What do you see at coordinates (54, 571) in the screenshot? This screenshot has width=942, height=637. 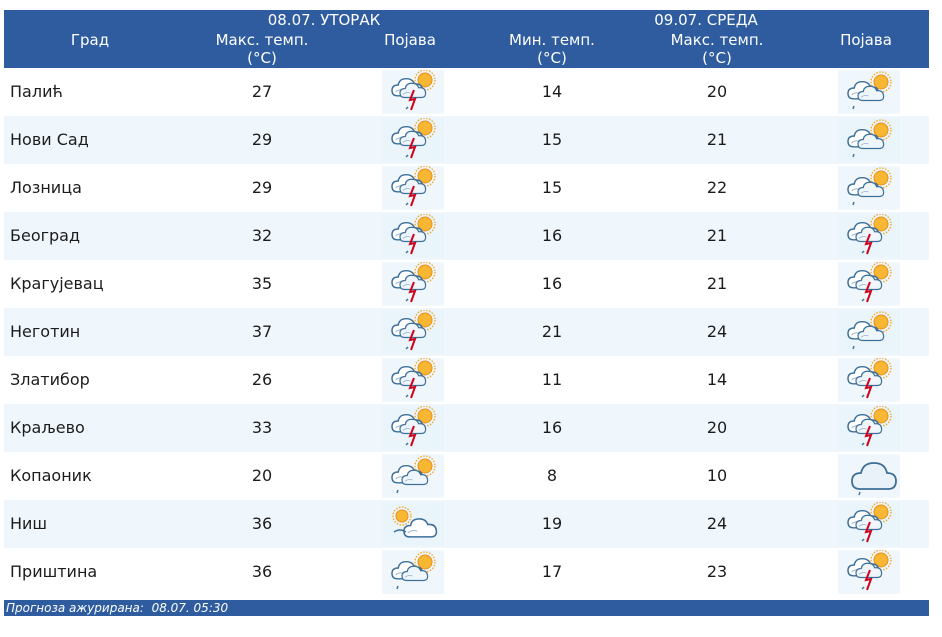 I see `city-name: Приштина` at bounding box center [54, 571].